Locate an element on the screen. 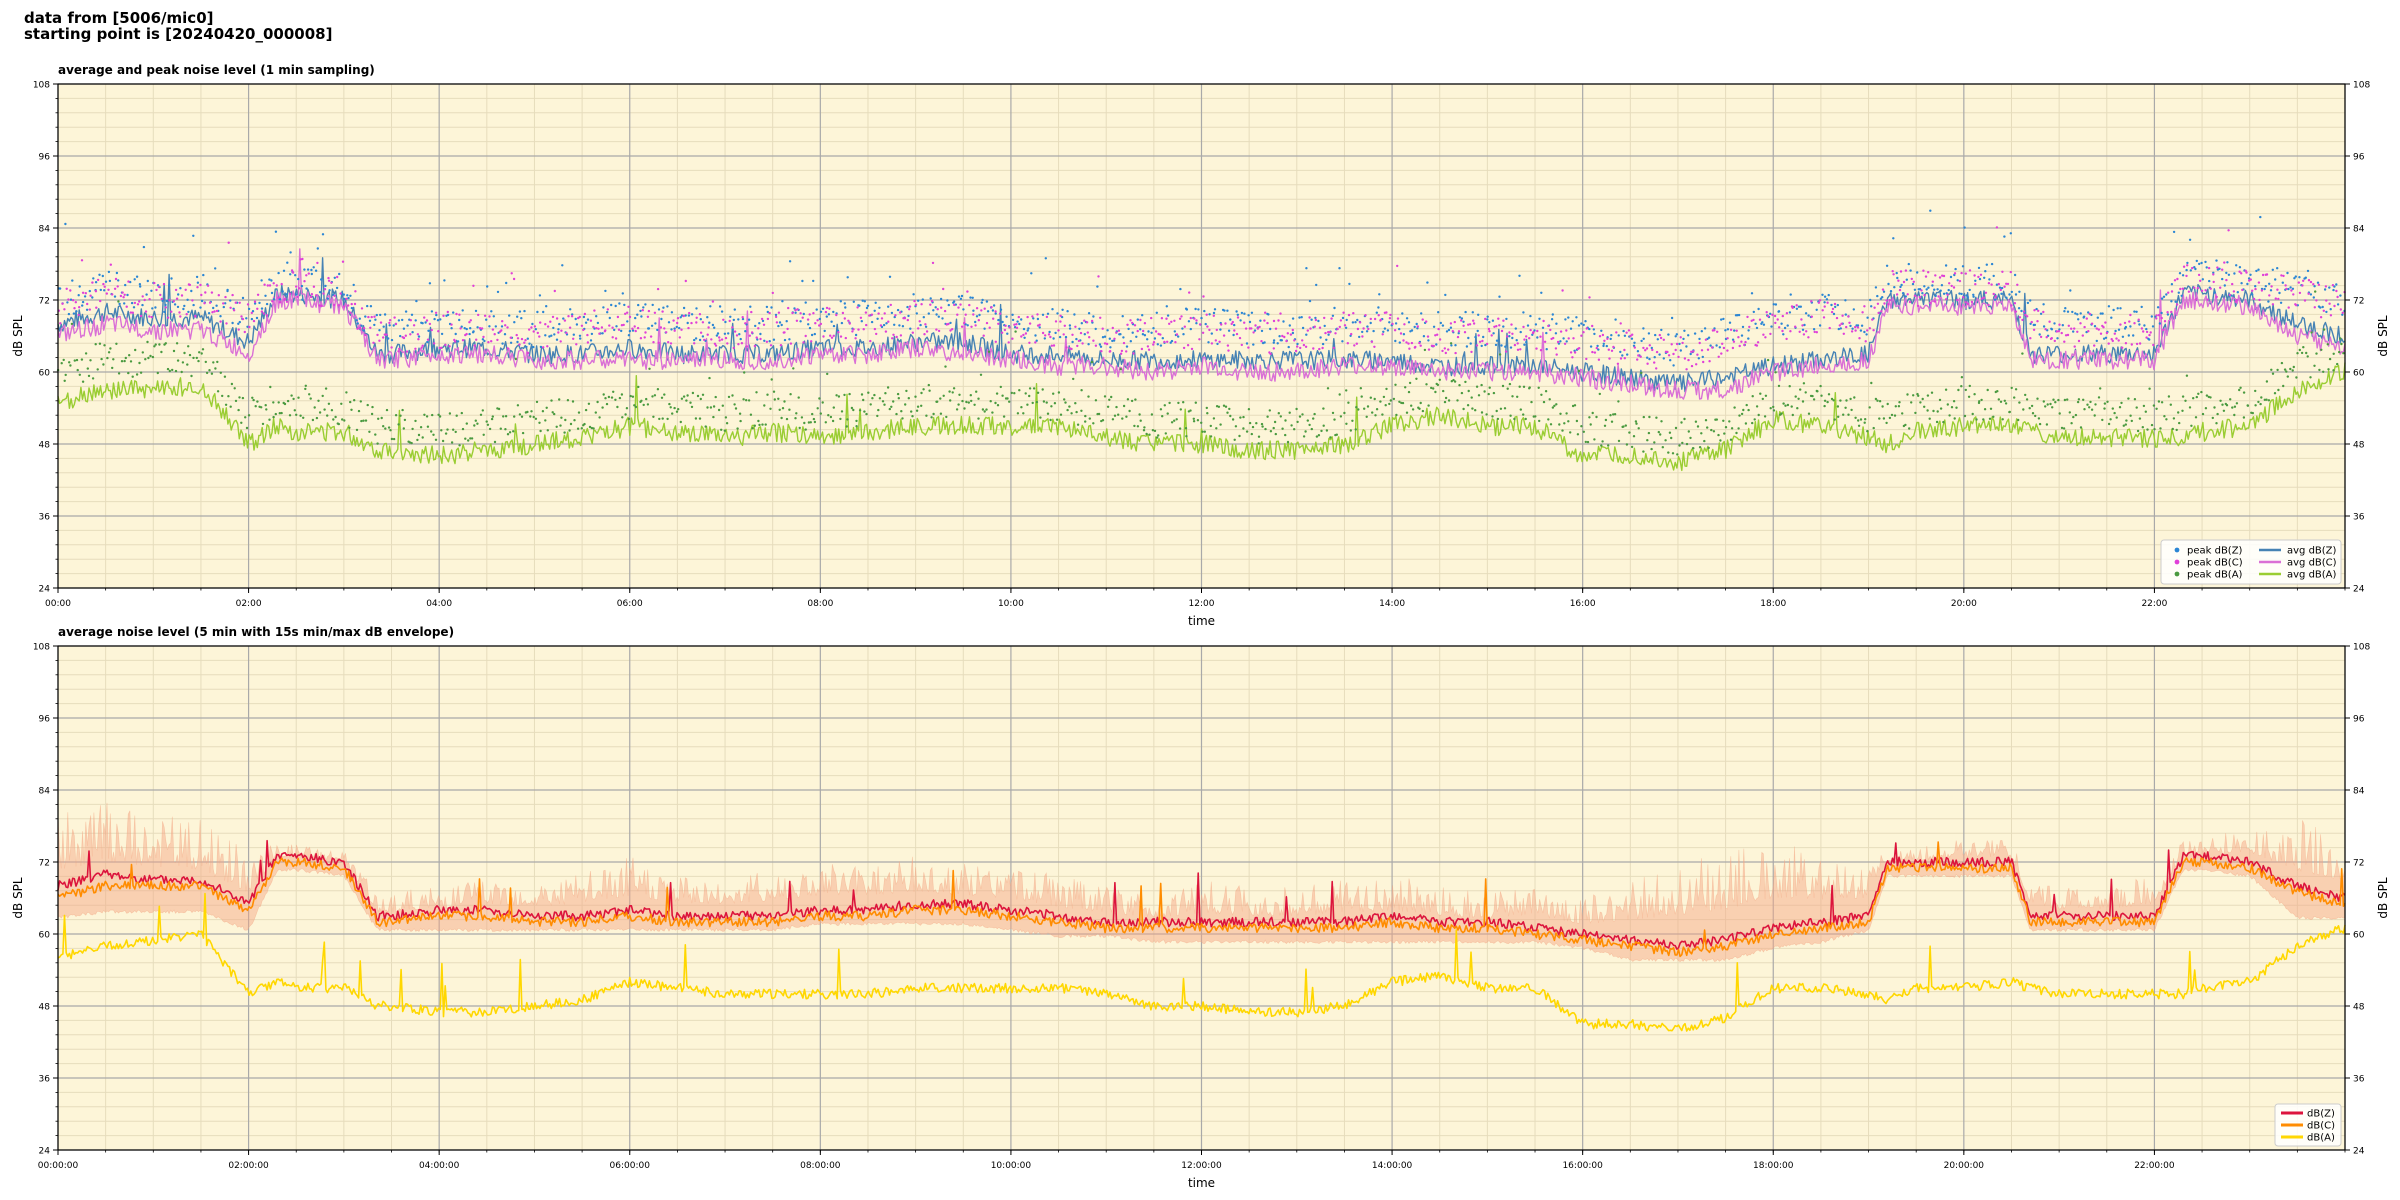  y-tick-label-left: 60 is located at coordinates (45, 374).